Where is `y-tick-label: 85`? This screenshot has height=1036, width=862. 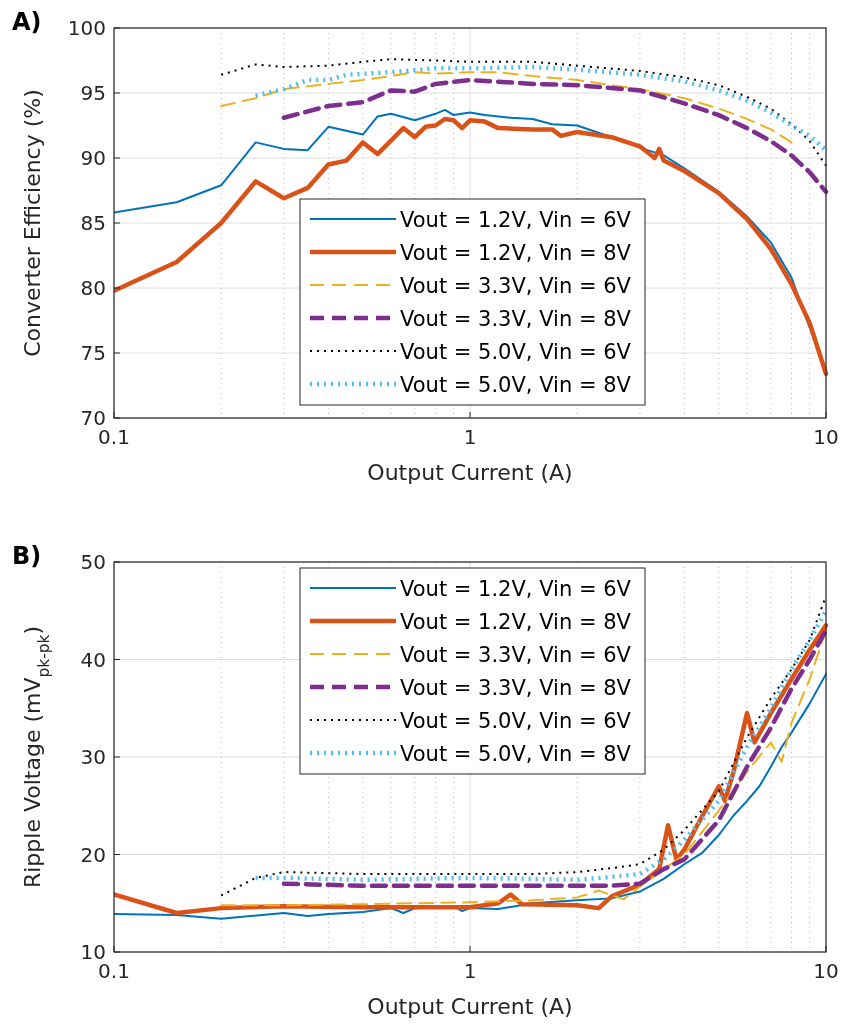
y-tick-label: 85 is located at coordinates (93, 223).